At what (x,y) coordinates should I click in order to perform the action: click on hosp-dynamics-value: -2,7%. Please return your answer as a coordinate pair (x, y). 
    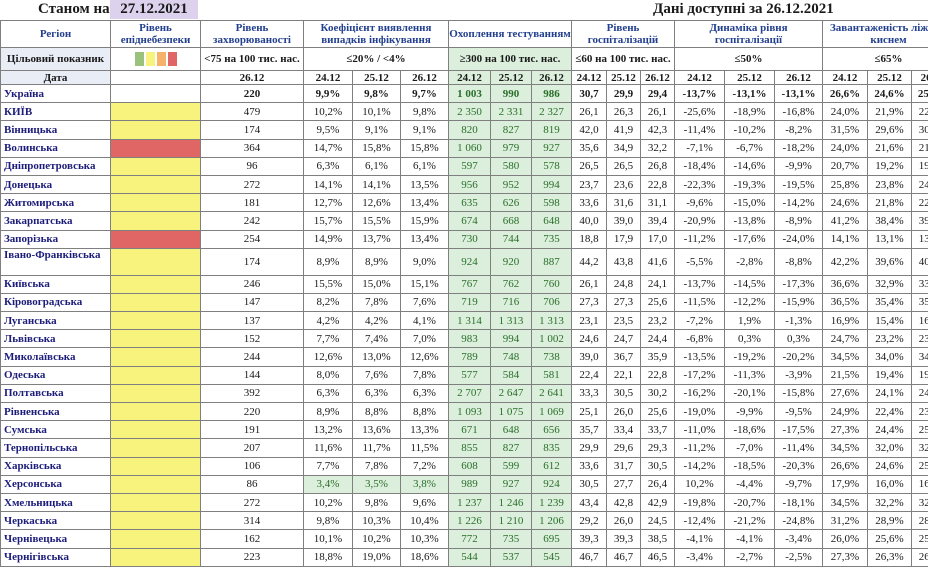
    Looking at the image, I should click on (749, 557).